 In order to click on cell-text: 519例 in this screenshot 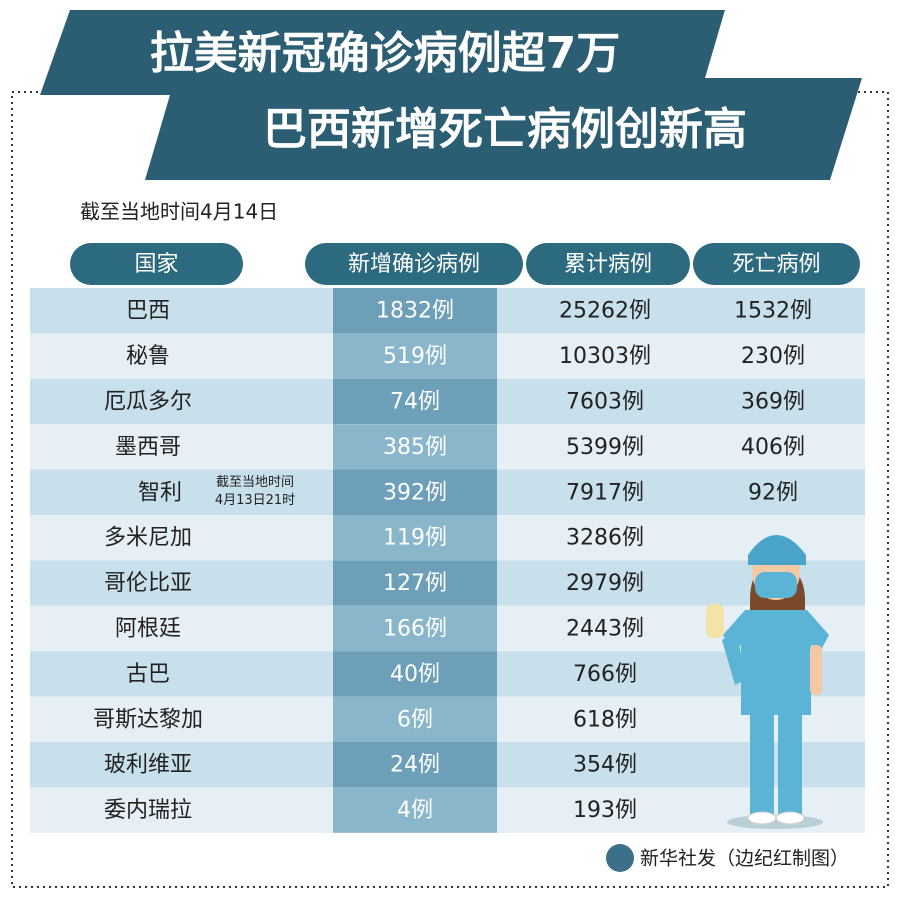, I will do `click(415, 356)`.